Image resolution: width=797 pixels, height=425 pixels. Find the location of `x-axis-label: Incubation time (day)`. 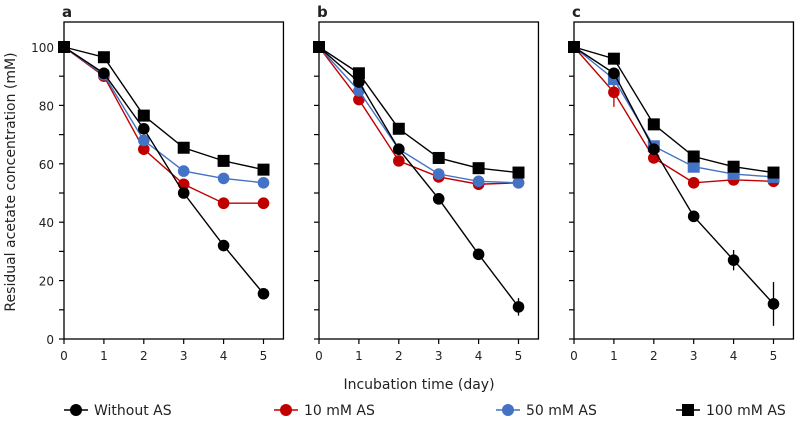

x-axis-label: Incubation time (day) is located at coordinates (418, 385).